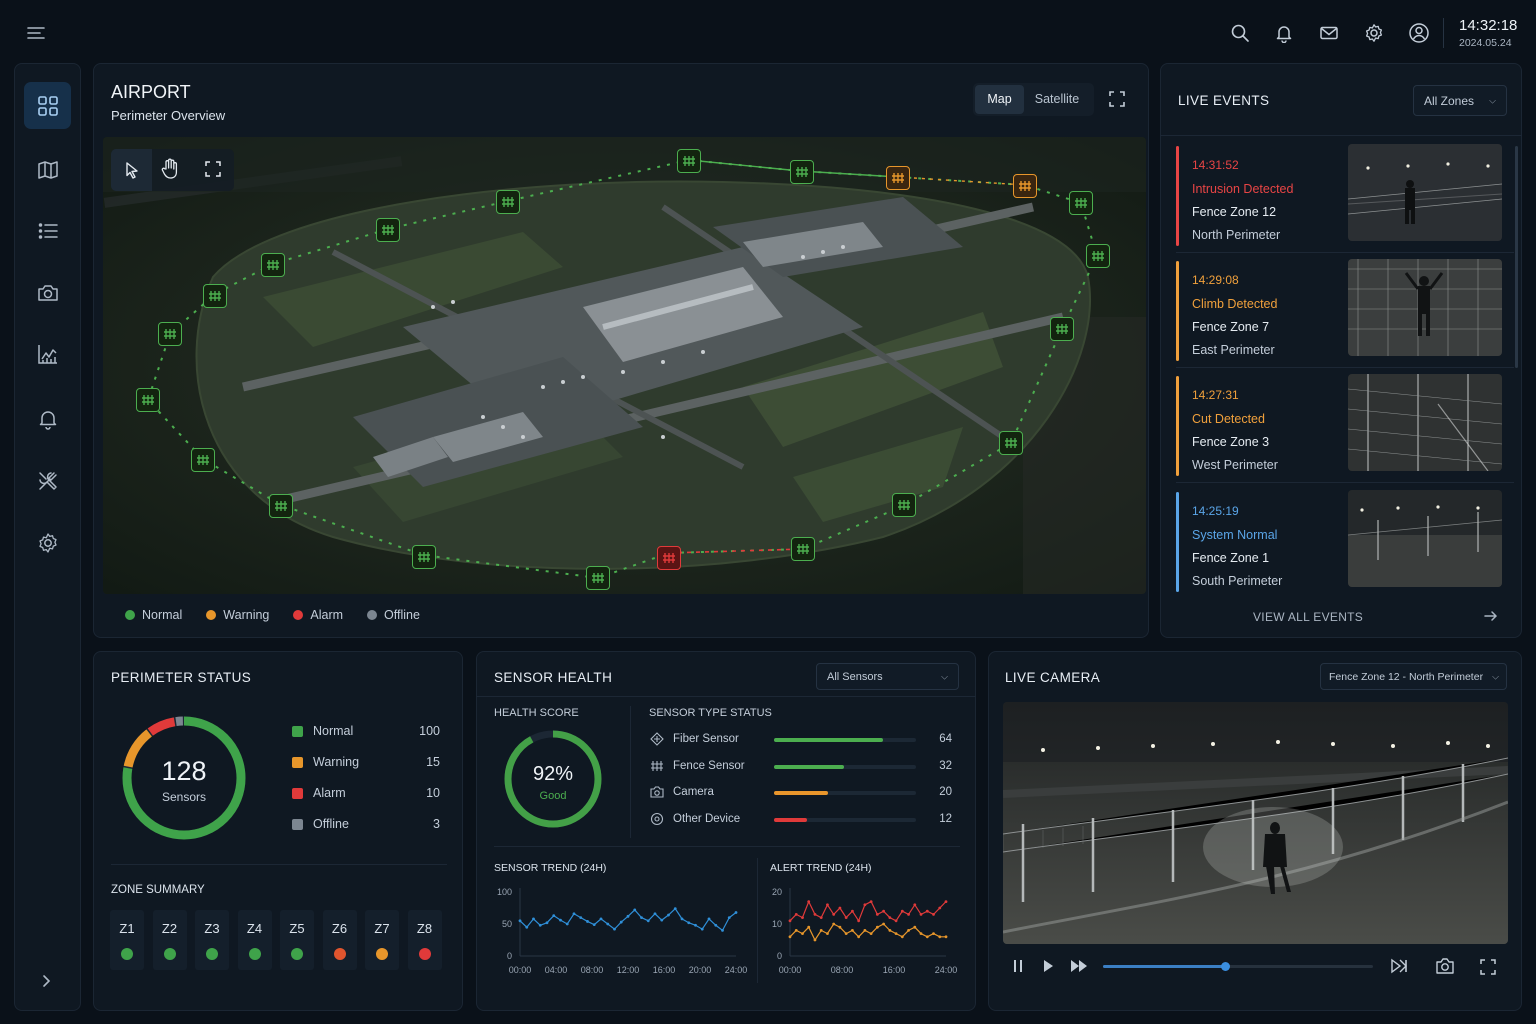 Image resolution: width=1536 pixels, height=1024 pixels. What do you see at coordinates (47, 480) in the screenshot?
I see `nav-tools` at bounding box center [47, 480].